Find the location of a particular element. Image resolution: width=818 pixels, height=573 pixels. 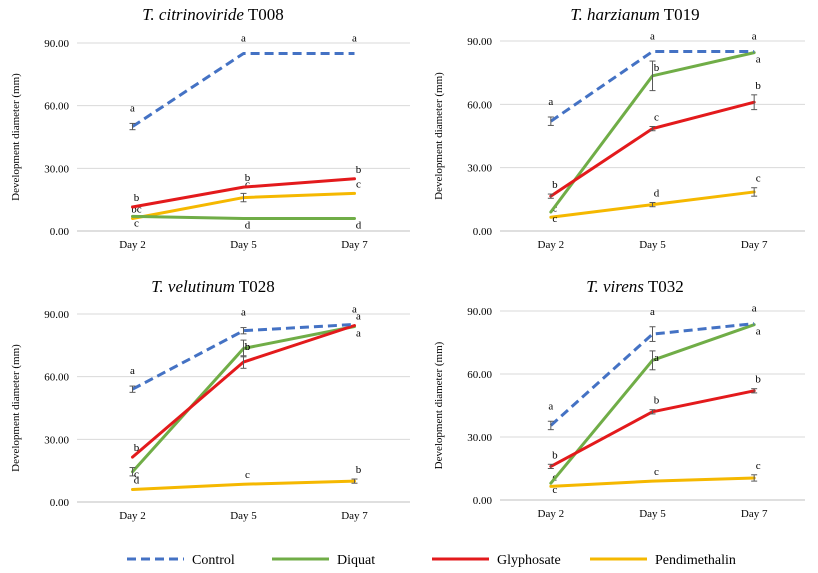

panel-title: T. harzianum T019 is located at coordinates (634, 14).